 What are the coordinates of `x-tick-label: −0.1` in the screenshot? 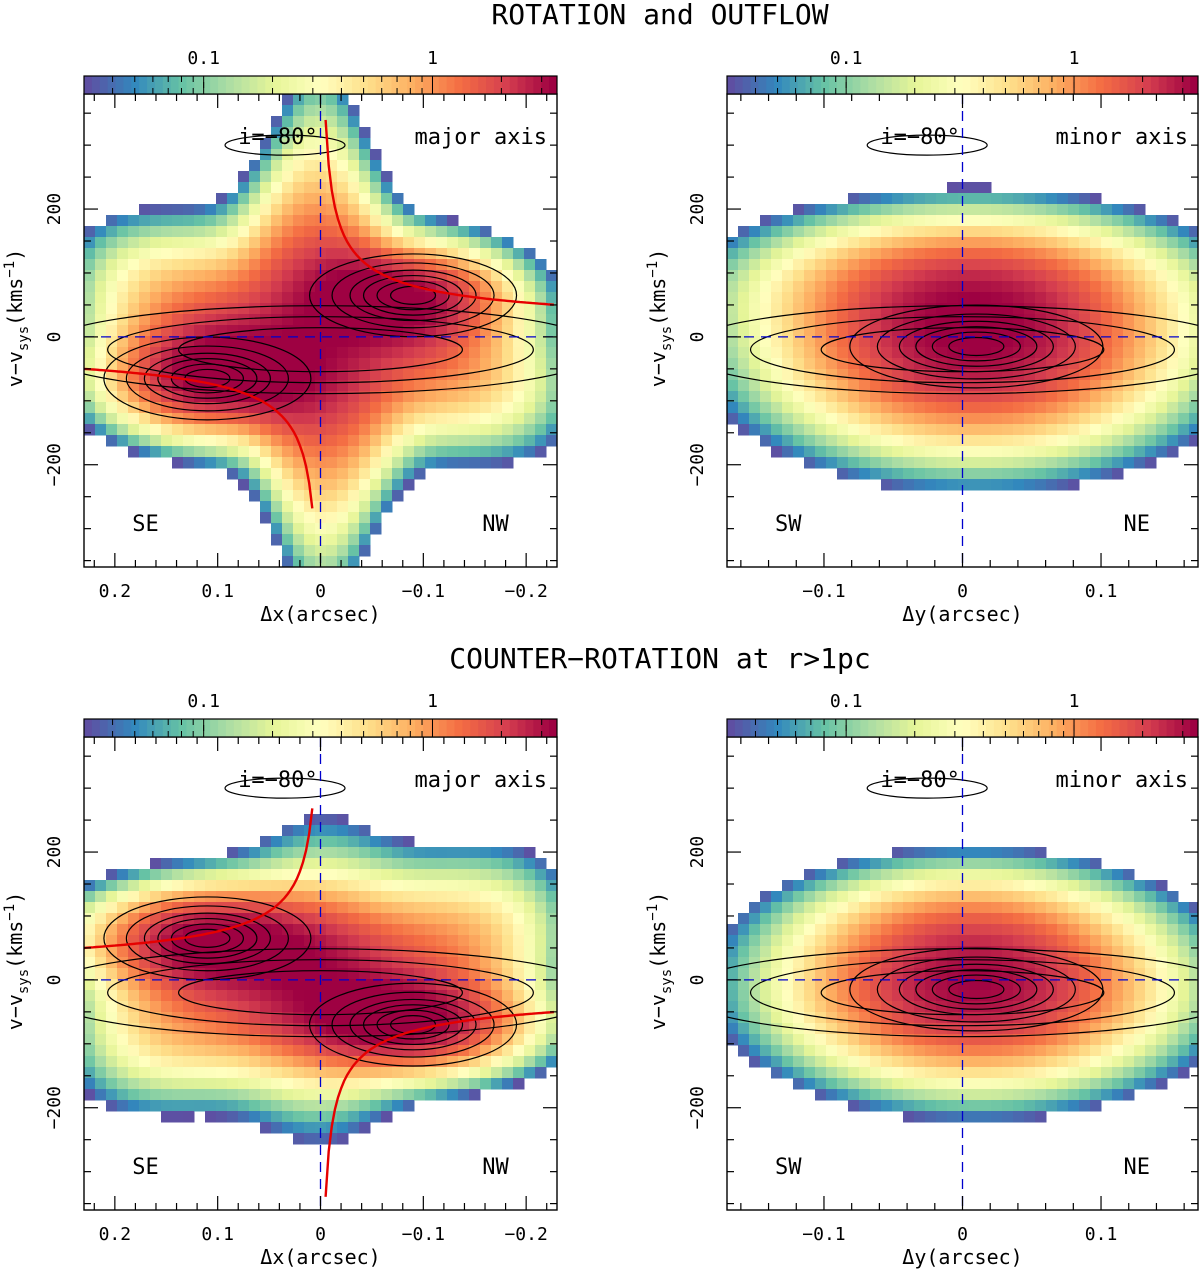 It's located at (823, 591).